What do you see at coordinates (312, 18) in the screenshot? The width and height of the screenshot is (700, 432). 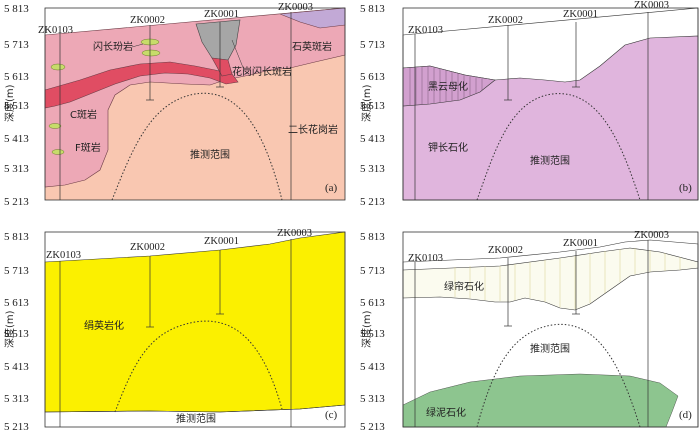 I see `quartz-porphyry-zone` at bounding box center [312, 18].